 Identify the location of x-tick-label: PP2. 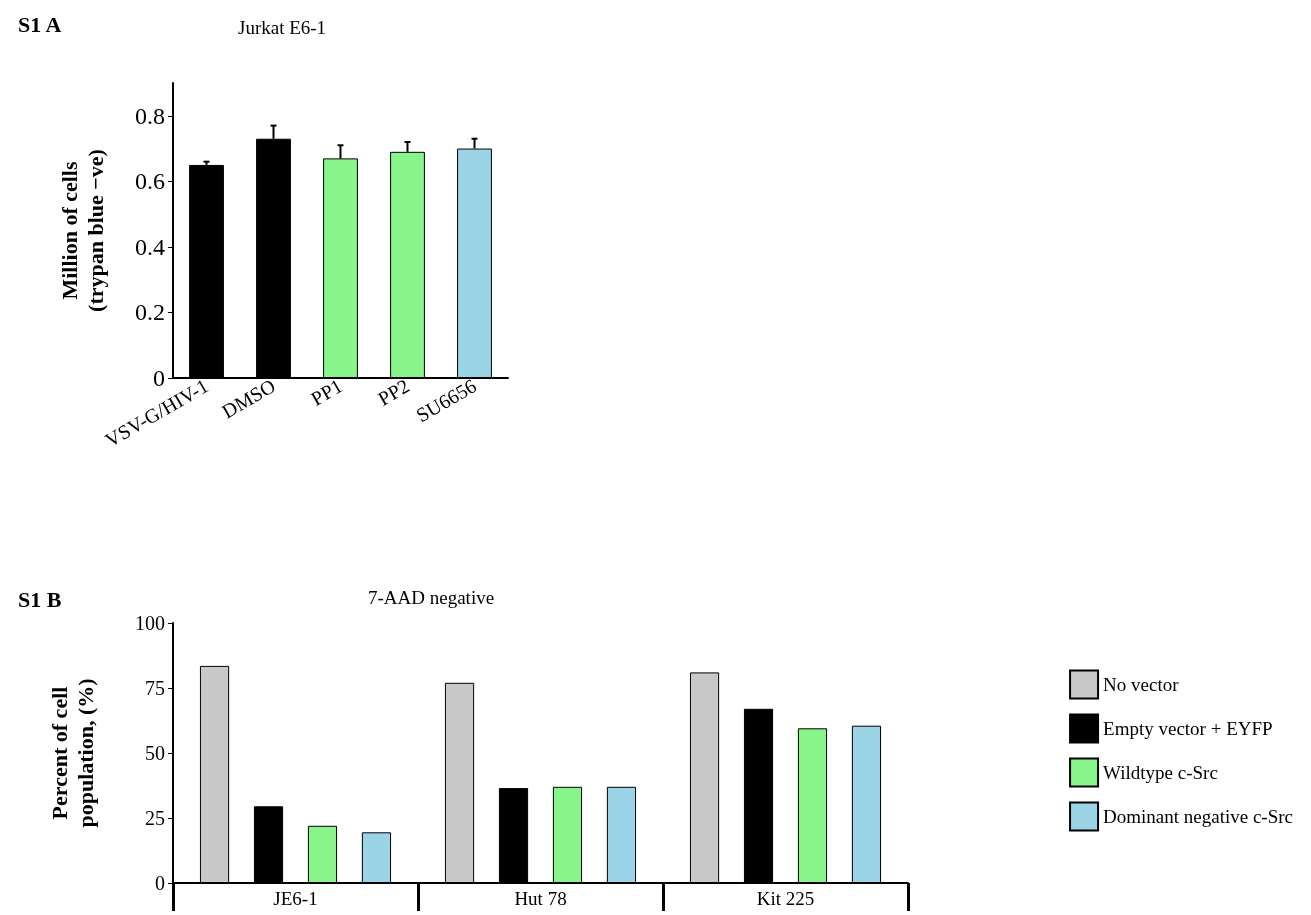
(393, 392).